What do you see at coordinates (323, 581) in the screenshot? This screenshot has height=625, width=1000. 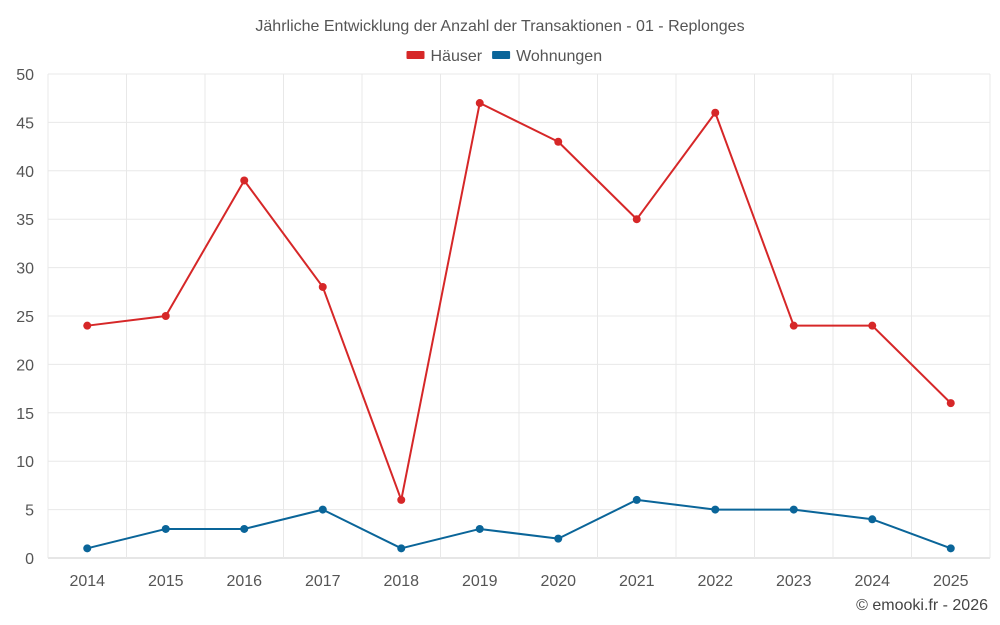 I see `x-tick-label: 2017` at bounding box center [323, 581].